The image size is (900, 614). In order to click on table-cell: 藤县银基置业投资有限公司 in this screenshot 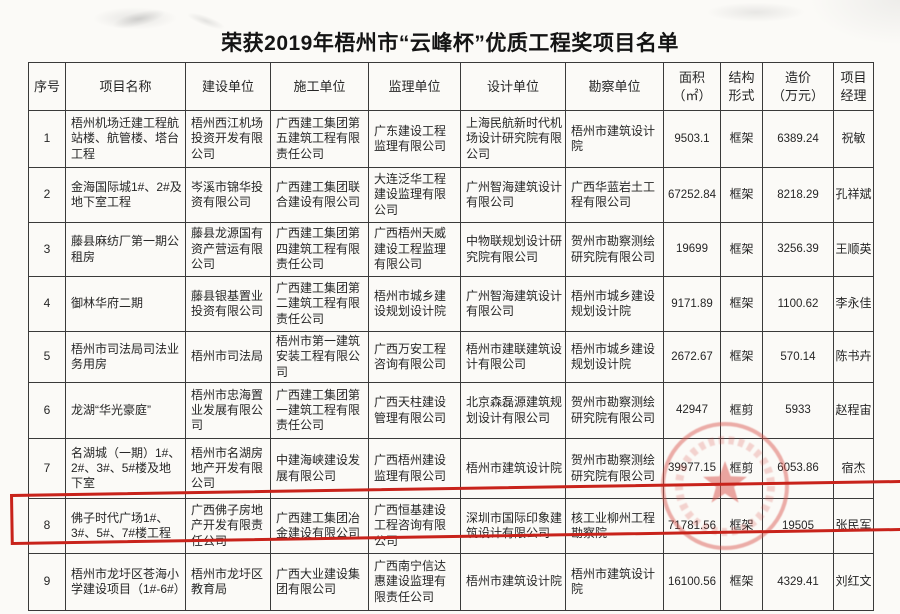, I will do `click(228, 304)`.